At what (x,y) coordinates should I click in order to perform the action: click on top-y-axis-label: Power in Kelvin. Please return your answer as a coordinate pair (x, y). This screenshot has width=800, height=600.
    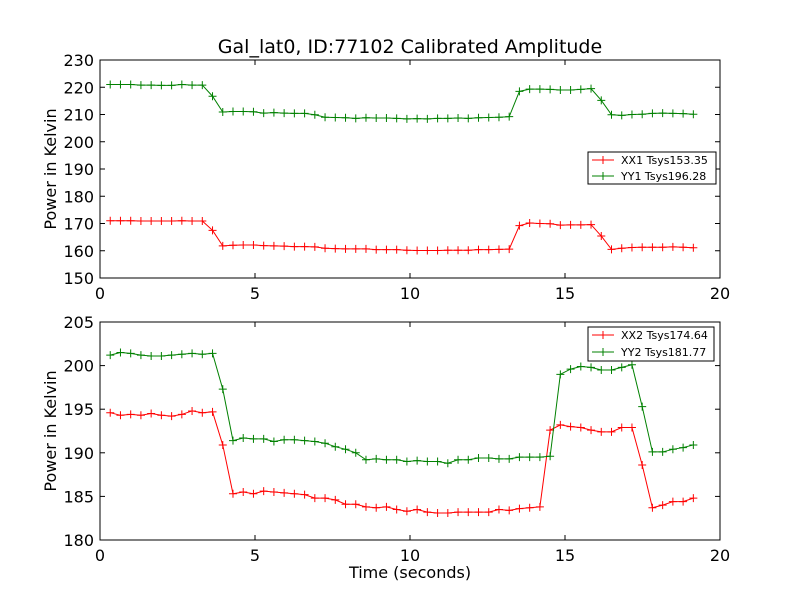
    Looking at the image, I should click on (50, 168).